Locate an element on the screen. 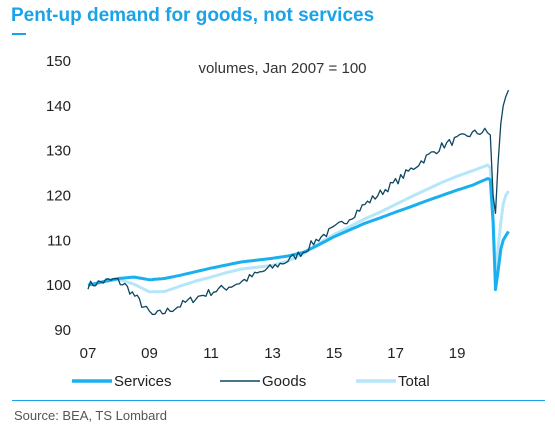 This screenshot has height=440, width=555. x-tick-label: 19 is located at coordinates (457, 353).